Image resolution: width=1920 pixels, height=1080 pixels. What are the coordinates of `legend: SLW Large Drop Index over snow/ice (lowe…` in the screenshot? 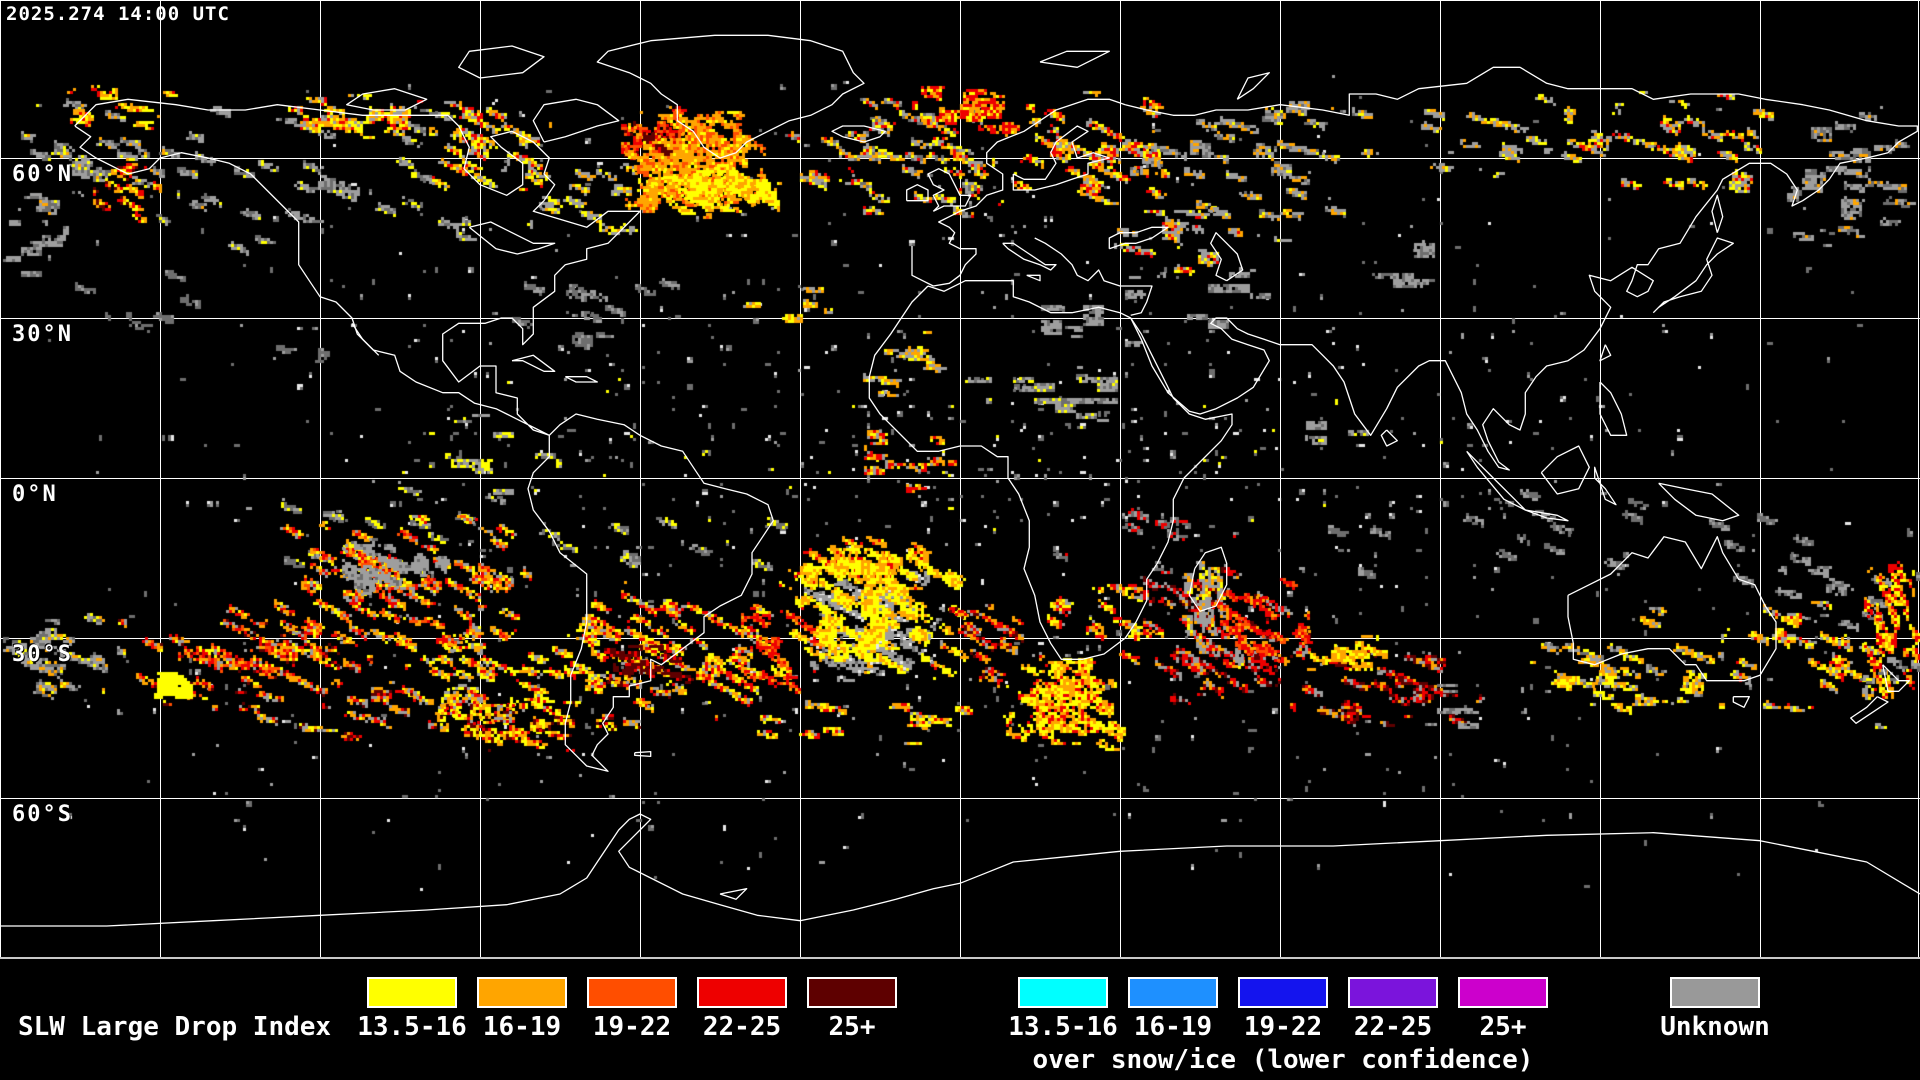 It's located at (960, 1019).